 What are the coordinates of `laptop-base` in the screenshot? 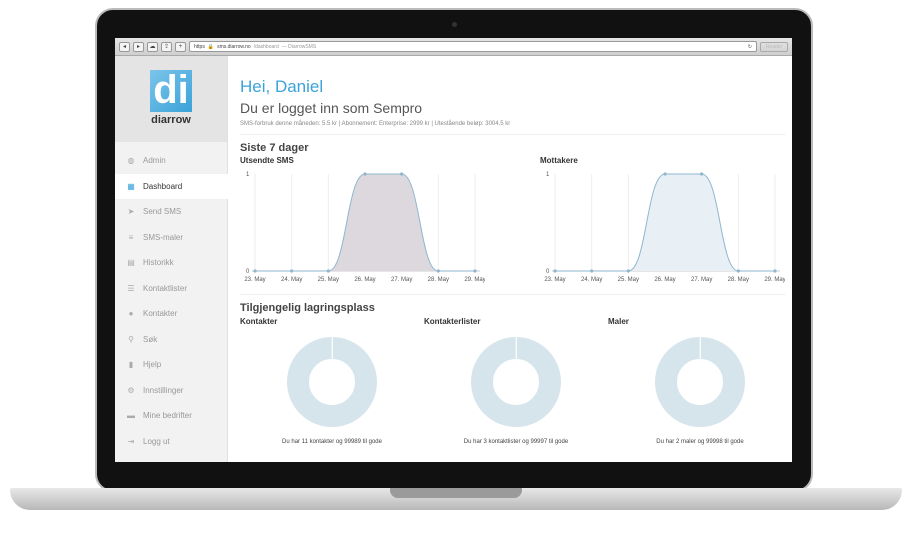 It's located at (456, 499).